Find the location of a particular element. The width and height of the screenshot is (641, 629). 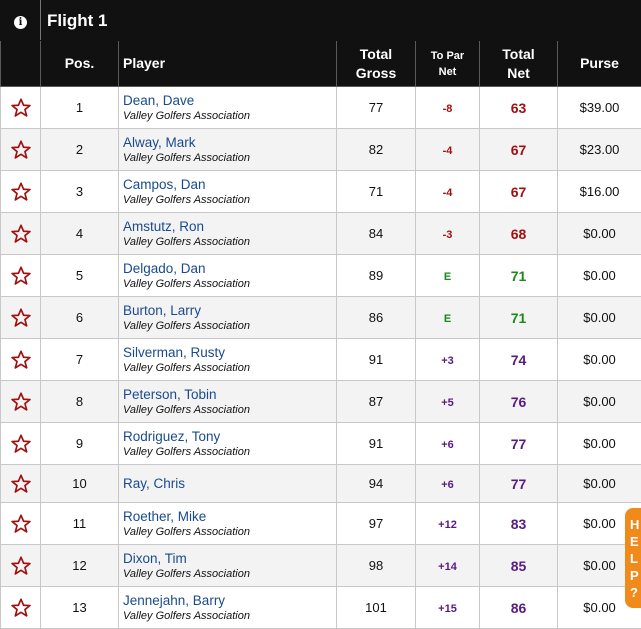

total-gross-cell: 98 is located at coordinates (376, 566).